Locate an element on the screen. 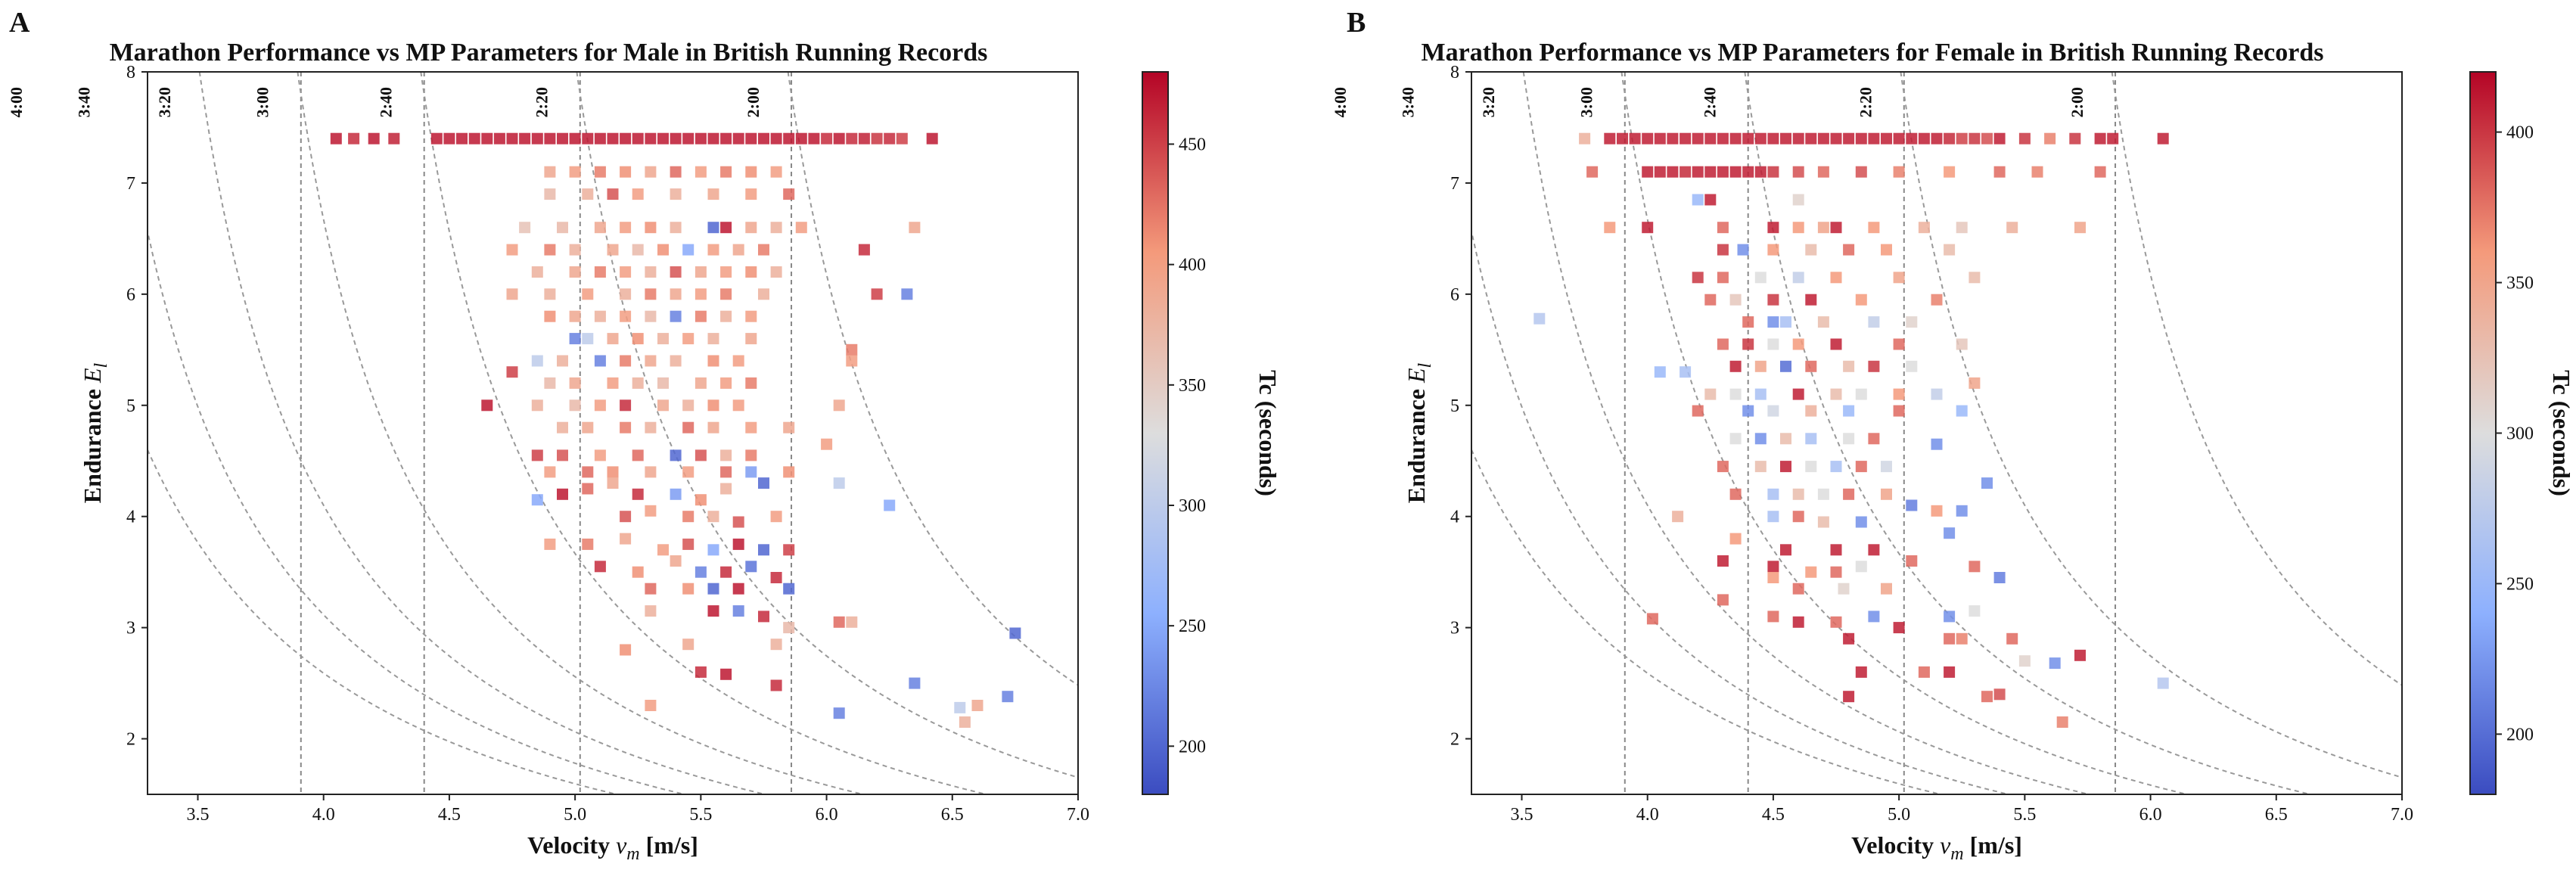 This screenshot has width=2576, height=870. x-tick-label: 3.5 is located at coordinates (197, 815).